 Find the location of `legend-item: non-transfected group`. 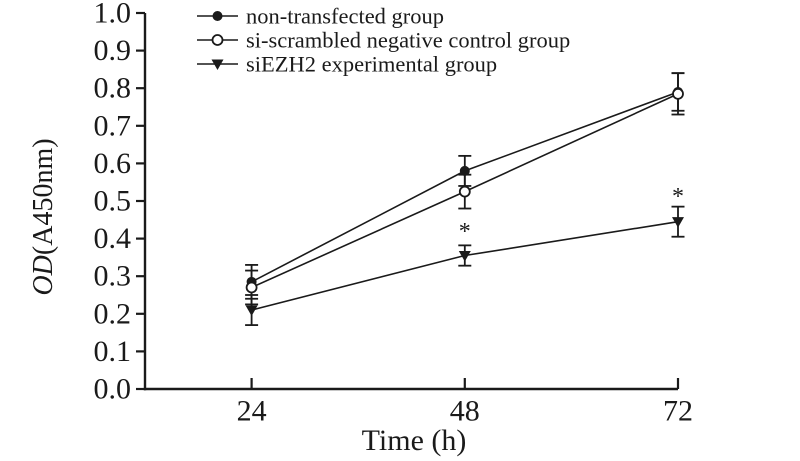

legend-item: non-transfected group is located at coordinates (320, 16).